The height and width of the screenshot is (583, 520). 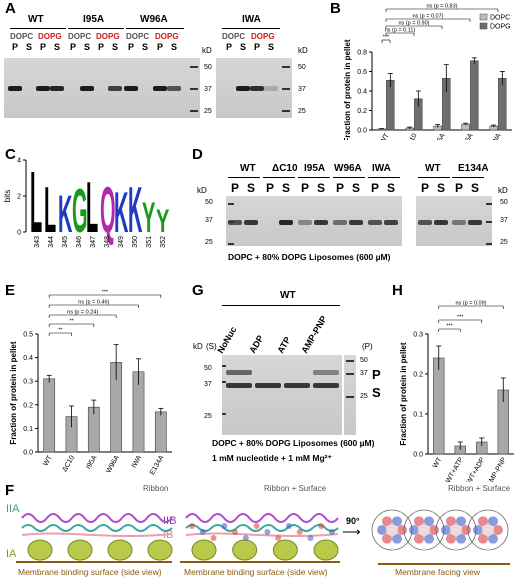 What do you see at coordinates (293, 443) in the screenshot?
I see `gel-g-caption: DOPC + 80% DOPG Liposomes (600 µM)` at bounding box center [293, 443].